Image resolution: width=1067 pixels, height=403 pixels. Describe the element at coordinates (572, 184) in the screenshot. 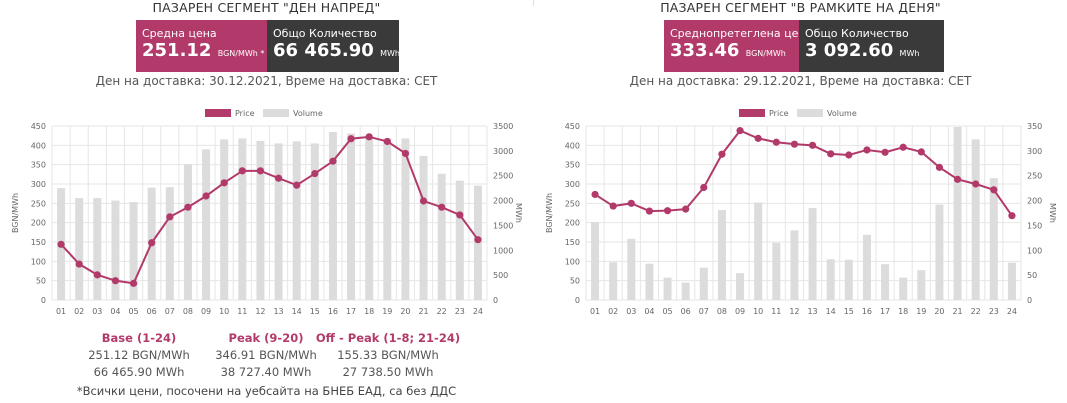

I see `y-tick-label: 300` at that location.